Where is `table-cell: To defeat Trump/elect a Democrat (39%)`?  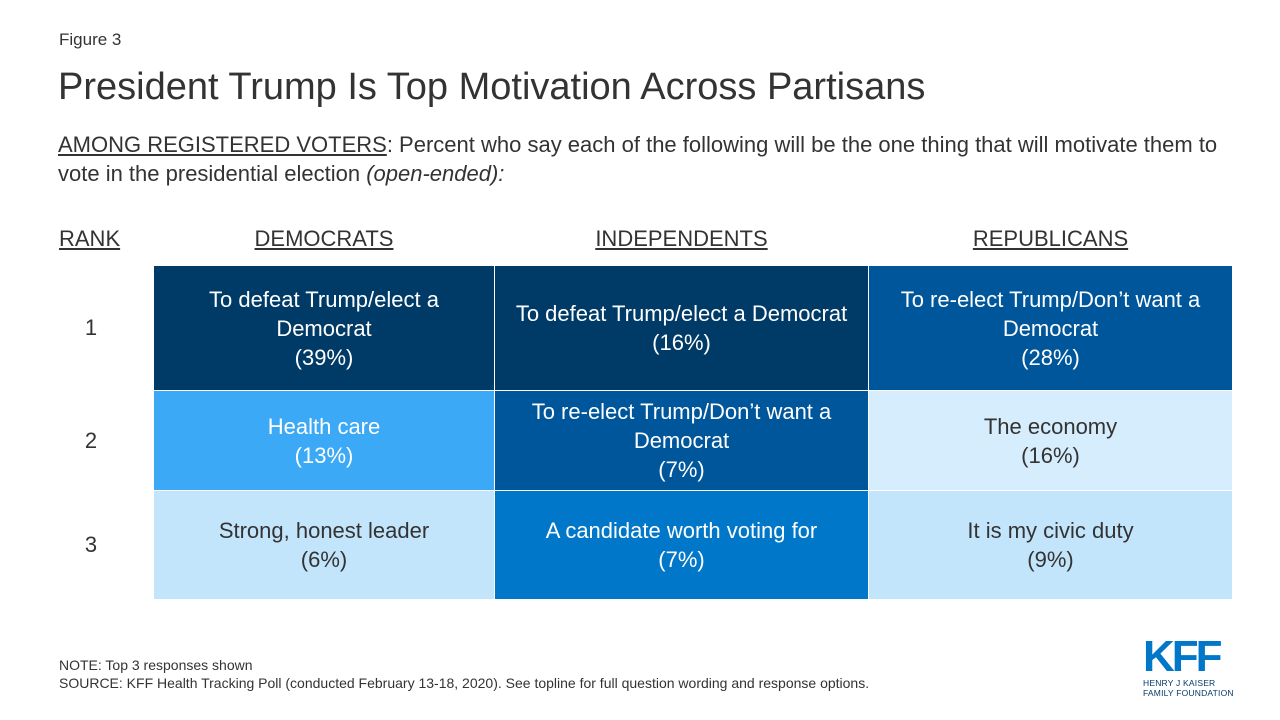 table-cell: To defeat Trump/elect a Democrat (39%) is located at coordinates (324, 328).